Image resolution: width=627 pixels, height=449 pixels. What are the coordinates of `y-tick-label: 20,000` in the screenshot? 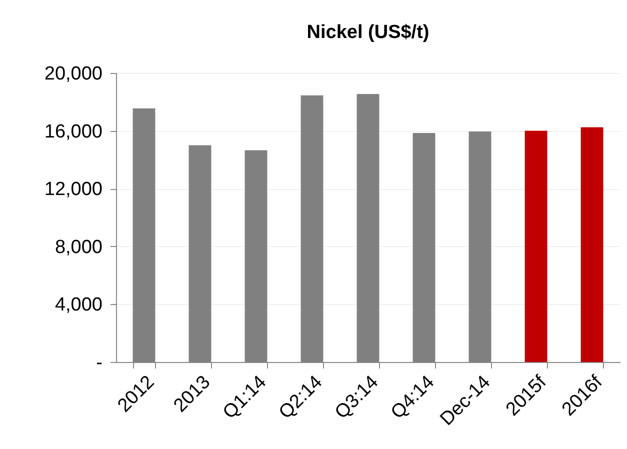 It's located at (73, 74).